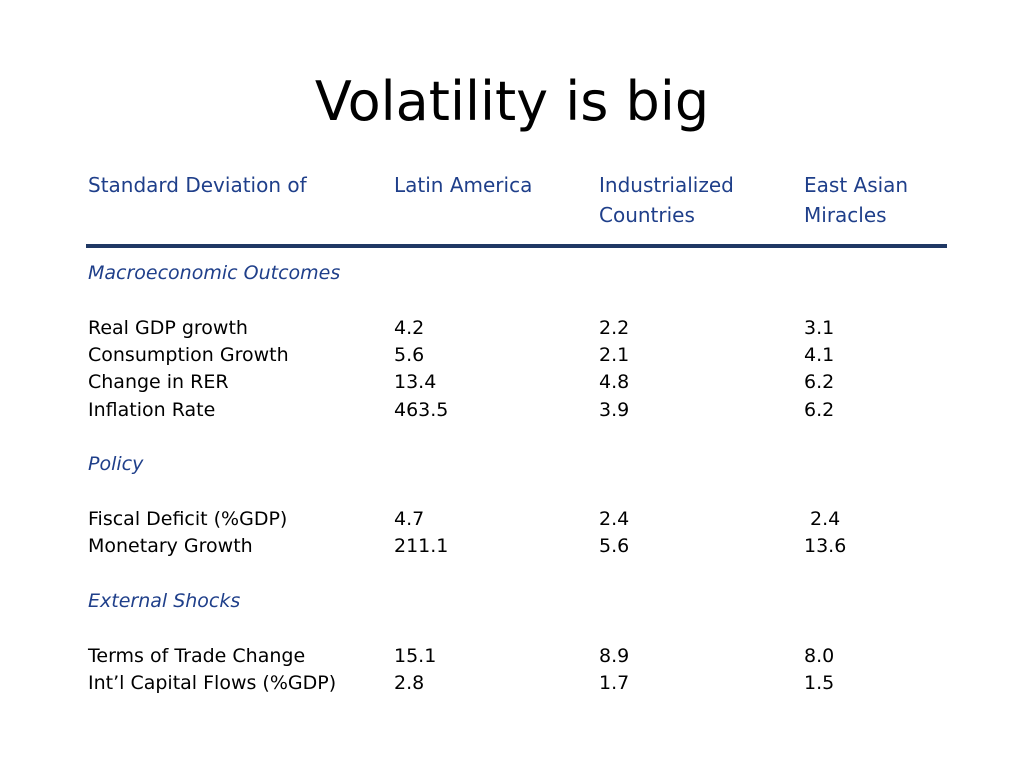  What do you see at coordinates (614, 410) in the screenshot?
I see `industrialized-value: 3.9` at bounding box center [614, 410].